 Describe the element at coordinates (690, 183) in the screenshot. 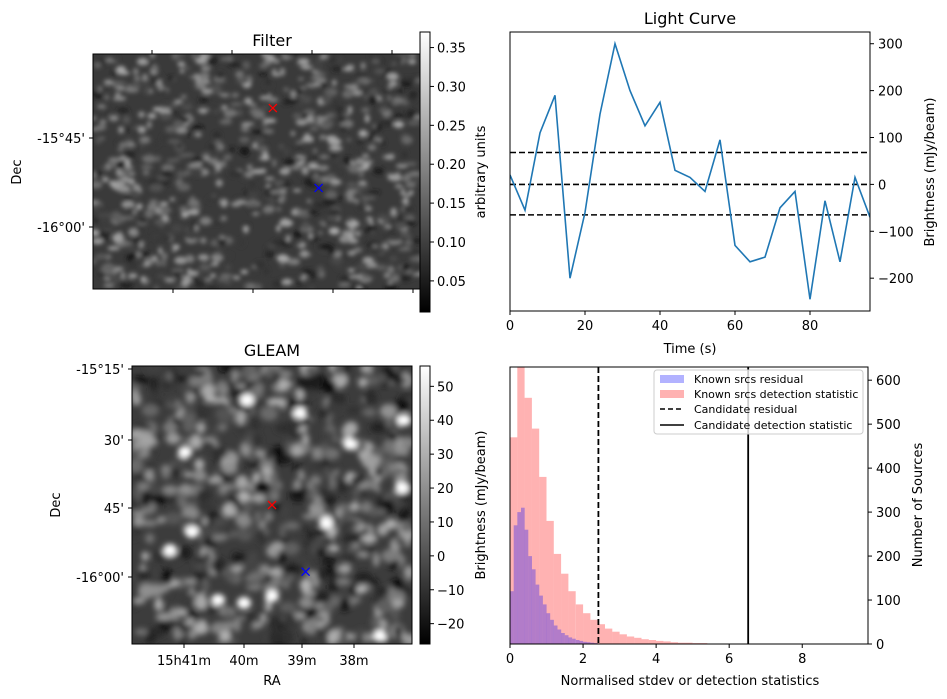

I see `light-curve-hlines` at that location.